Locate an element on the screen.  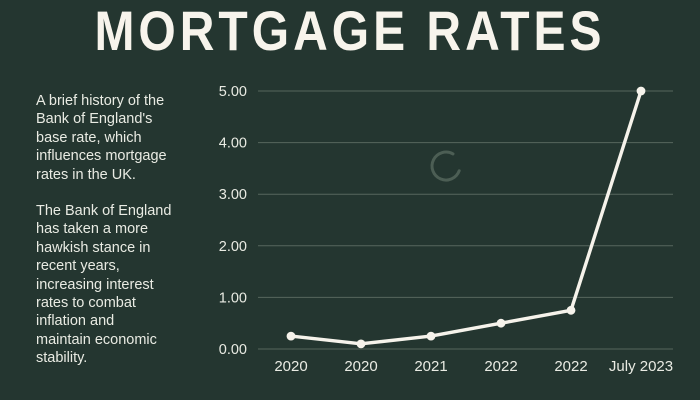
page-title: MORTGAGE RATES is located at coordinates (350, 32).